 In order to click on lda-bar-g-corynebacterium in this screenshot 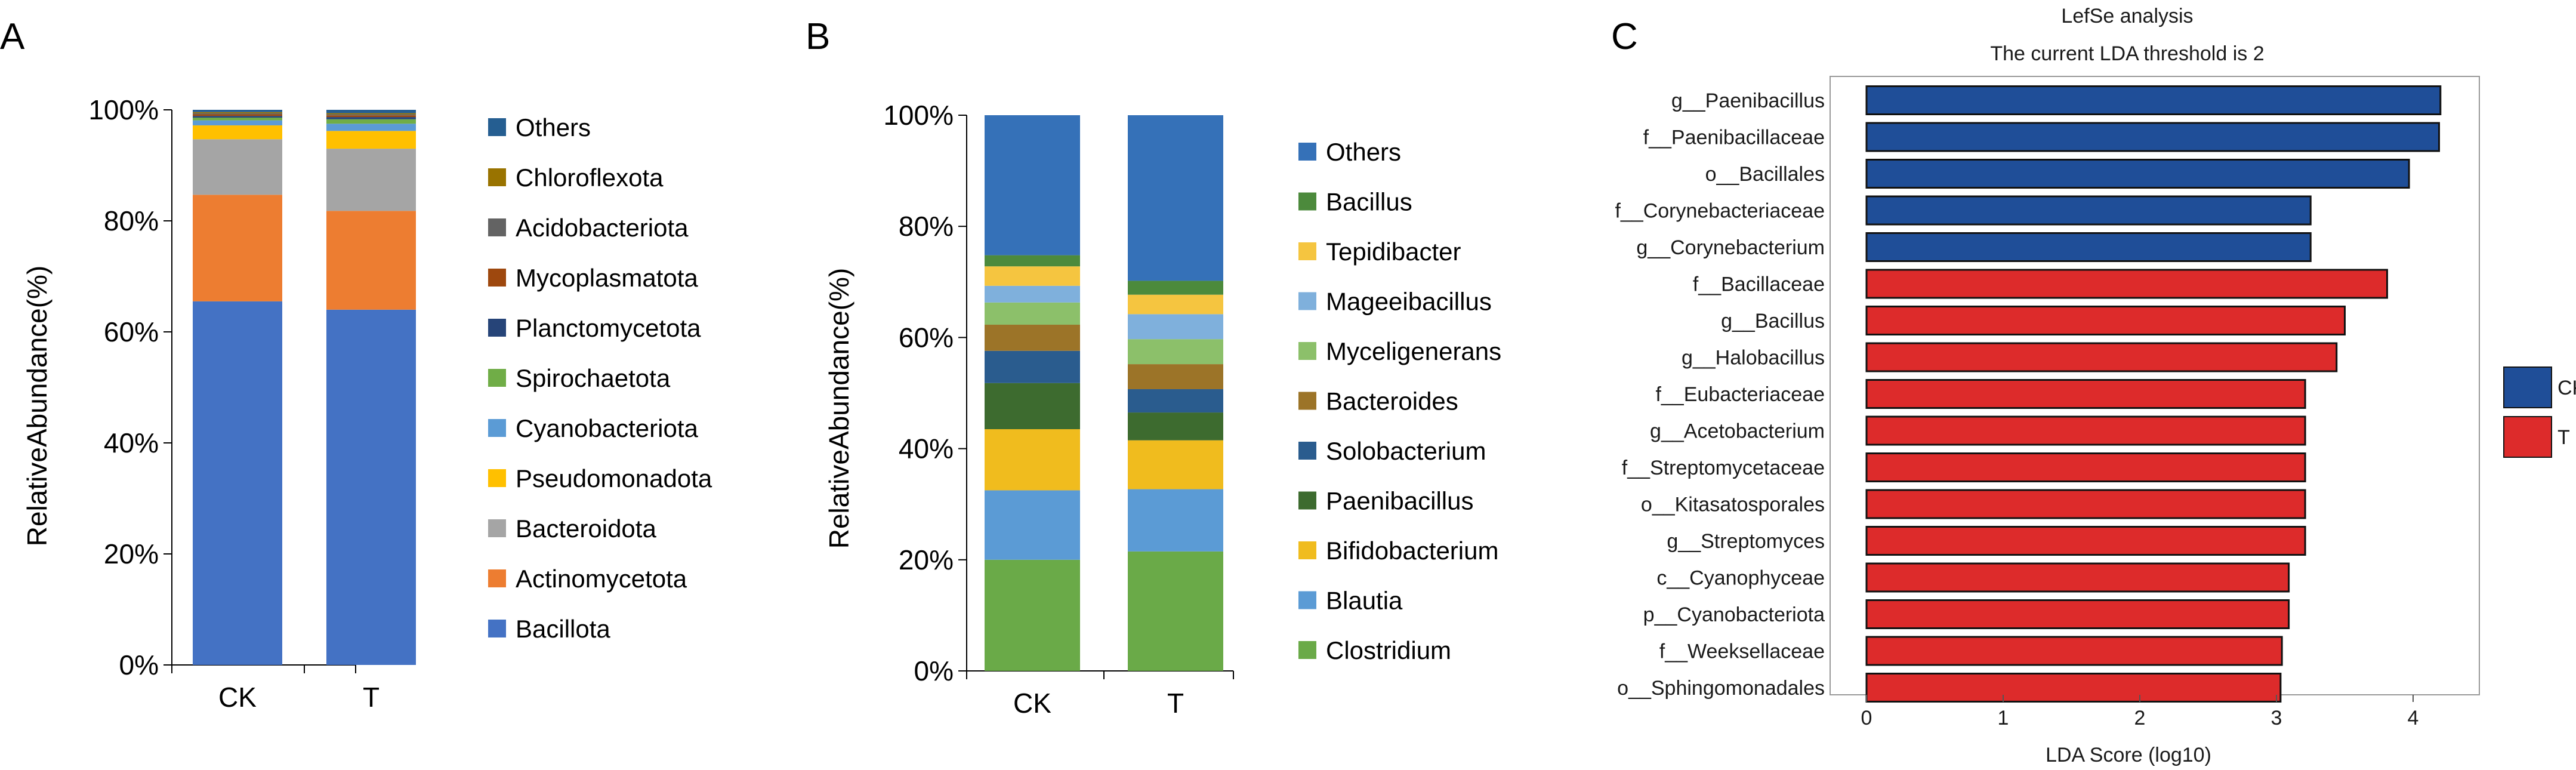, I will do `click(2088, 247)`.